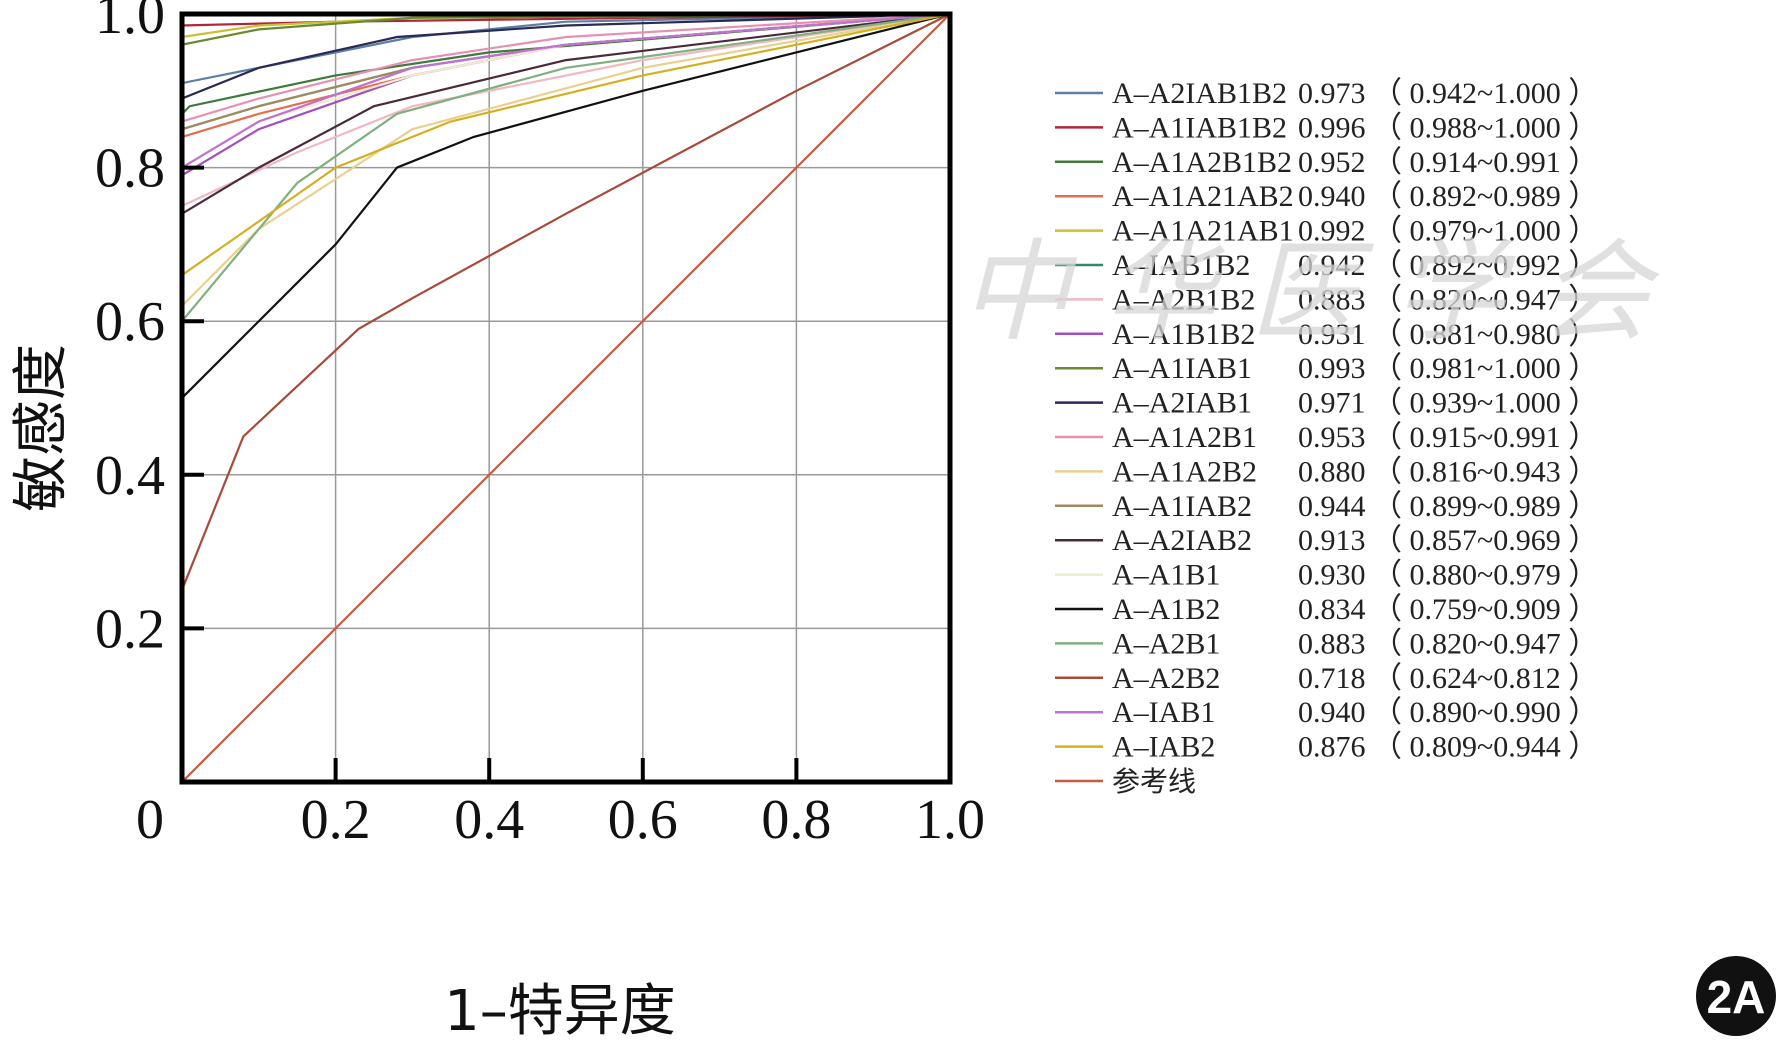  What do you see at coordinates (1485, 162) in the screenshot?
I see `legend-ci: （ 0.914~0.991 ）` at bounding box center [1485, 162].